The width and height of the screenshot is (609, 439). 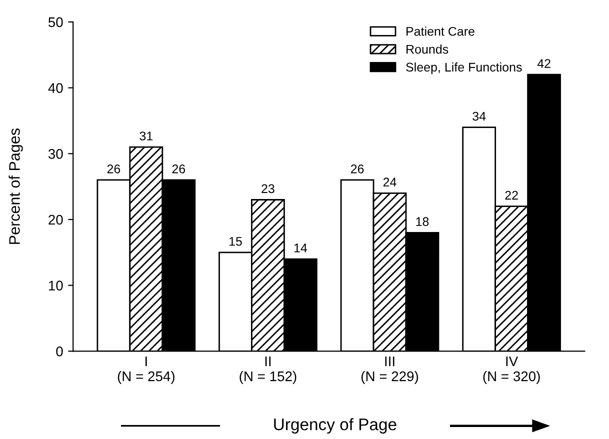 What do you see at coordinates (55, 219) in the screenshot?
I see `y-tick-label: 20` at bounding box center [55, 219].